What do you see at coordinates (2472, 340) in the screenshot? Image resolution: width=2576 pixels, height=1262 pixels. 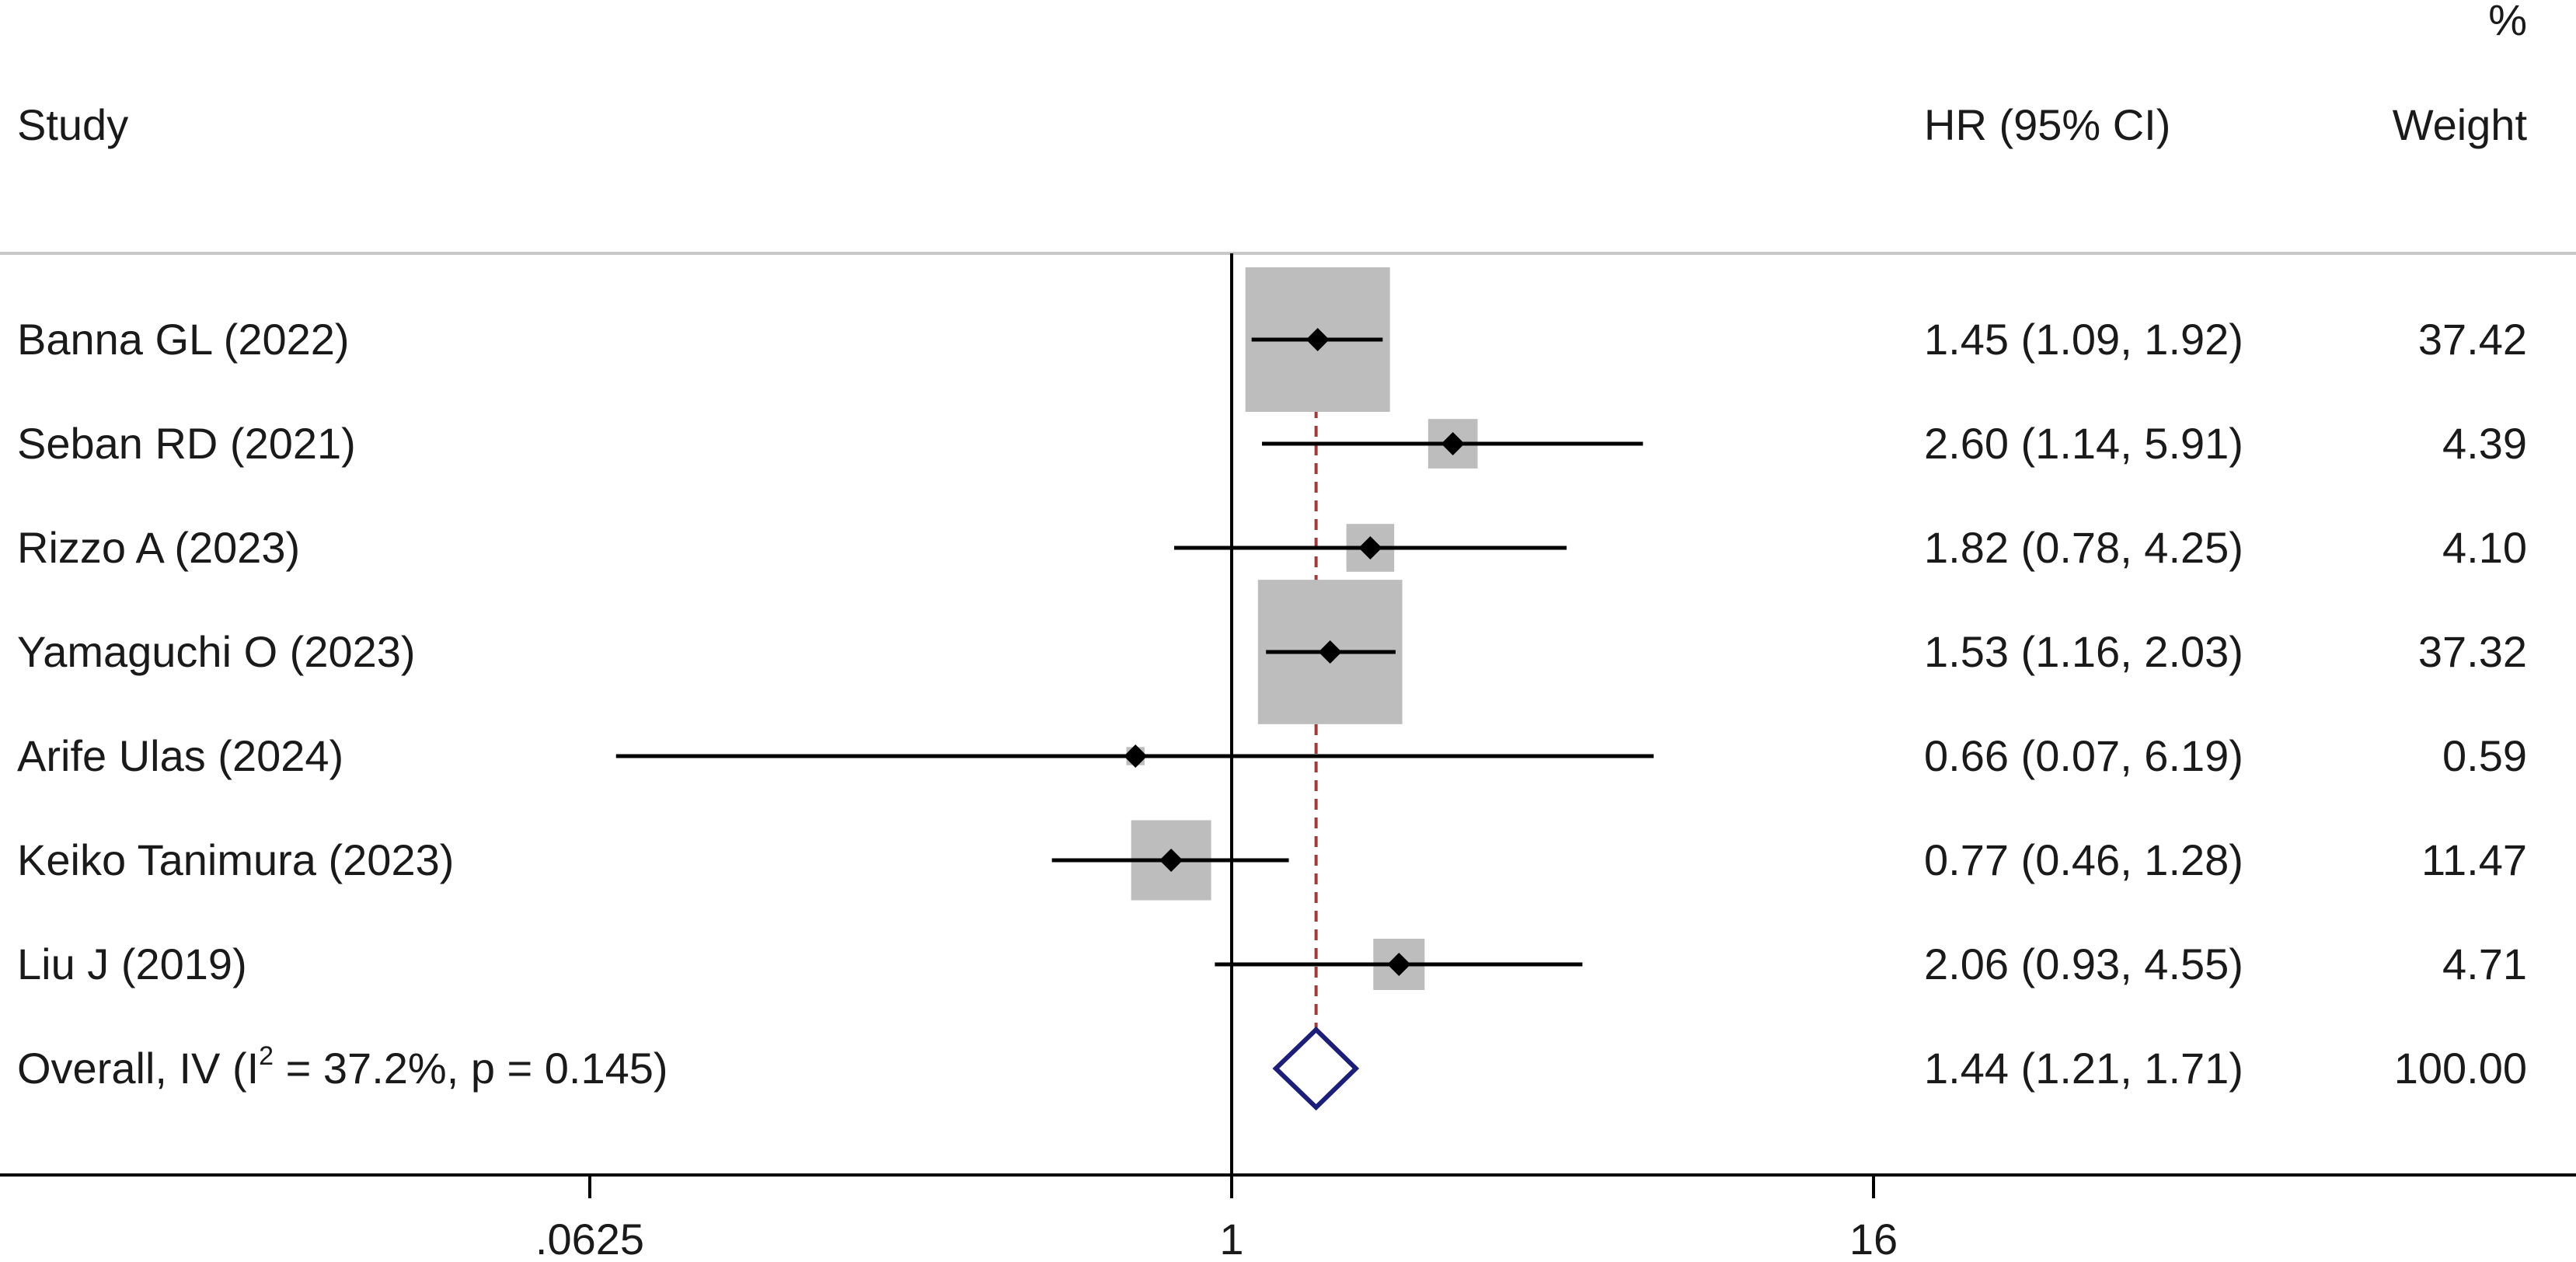 I see `weight-text: 37.42` at bounding box center [2472, 340].